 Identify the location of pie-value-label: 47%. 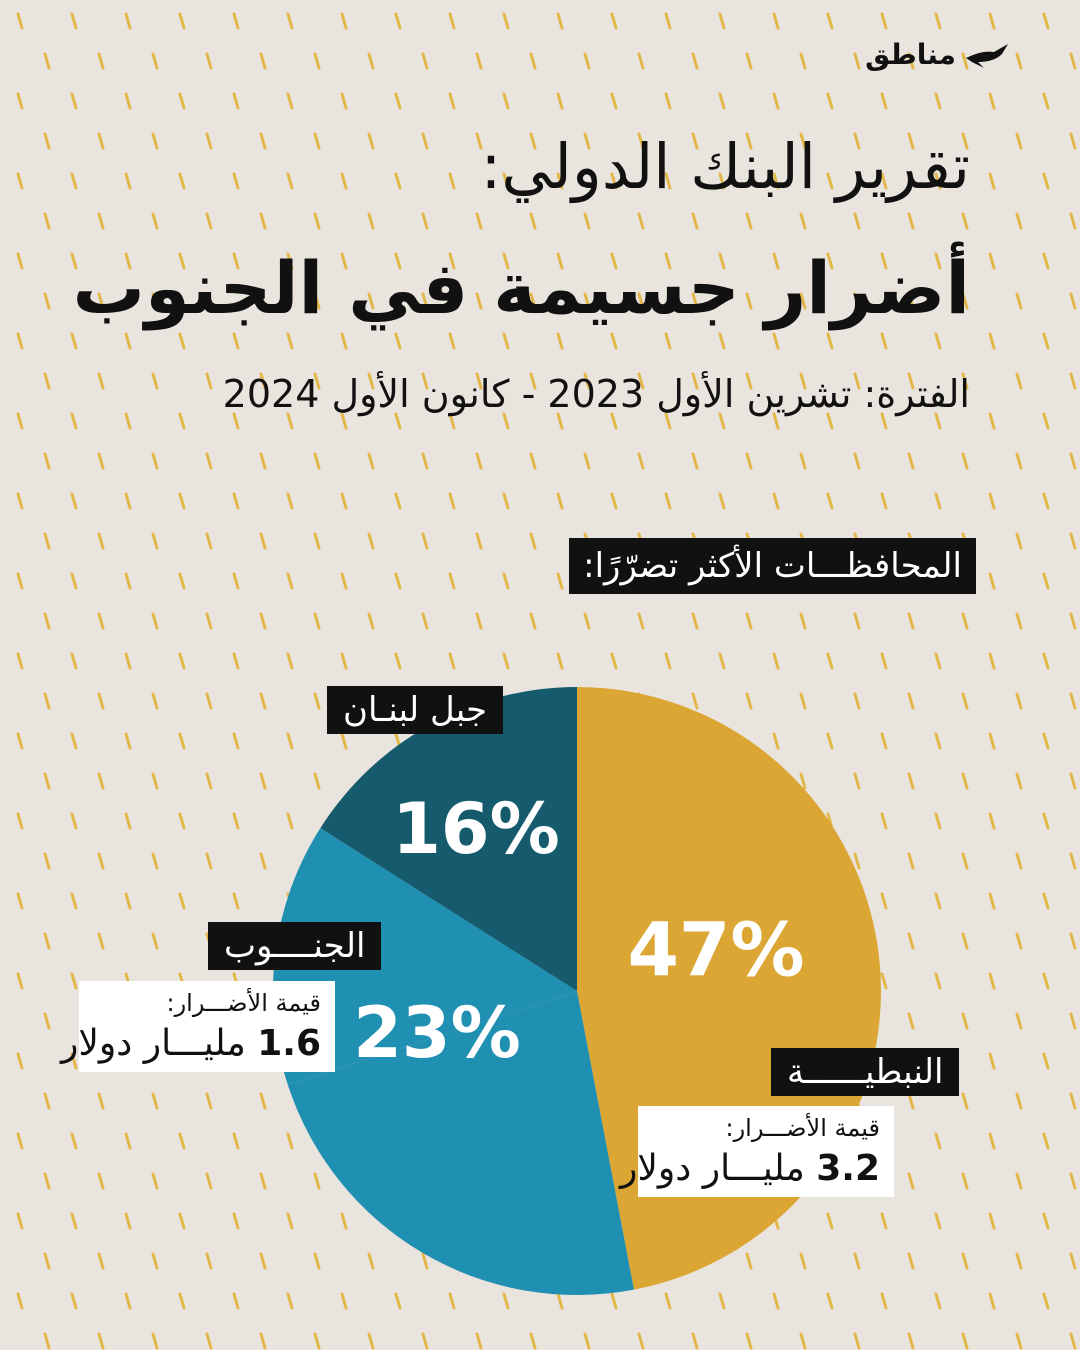
(715, 951).